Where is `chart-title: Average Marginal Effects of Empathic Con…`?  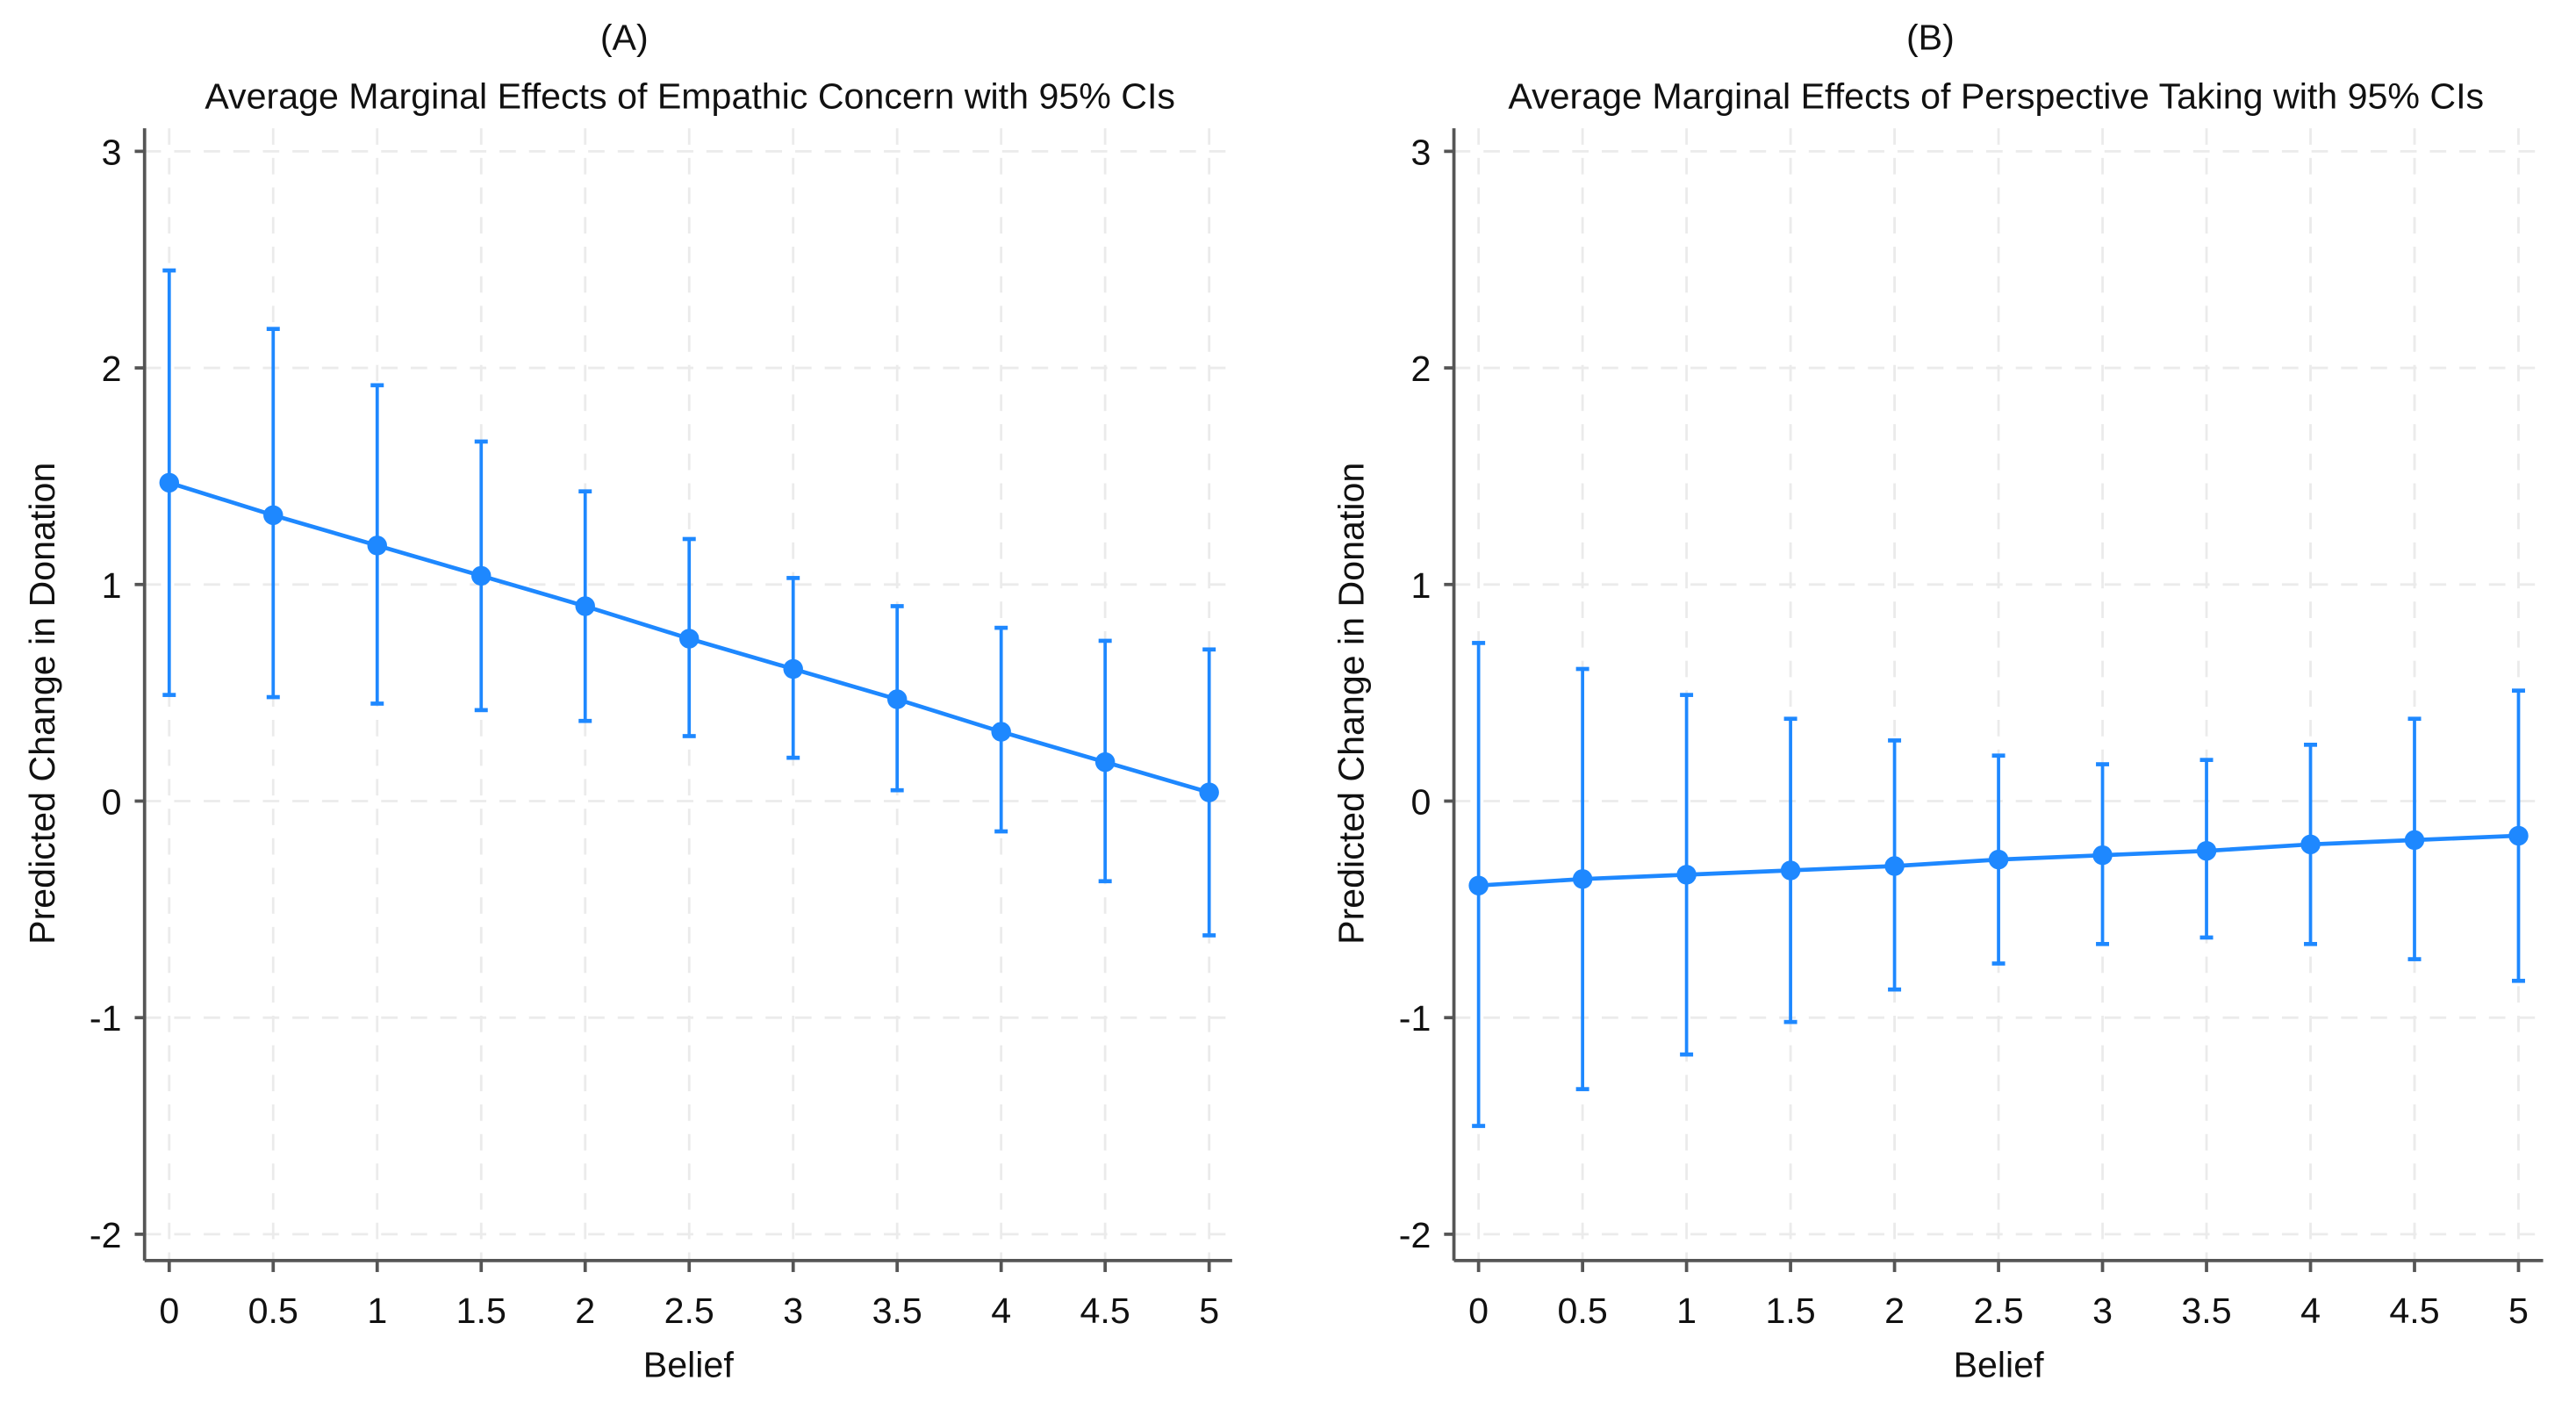
chart-title: Average Marginal Effects of Empathic Con… is located at coordinates (690, 96).